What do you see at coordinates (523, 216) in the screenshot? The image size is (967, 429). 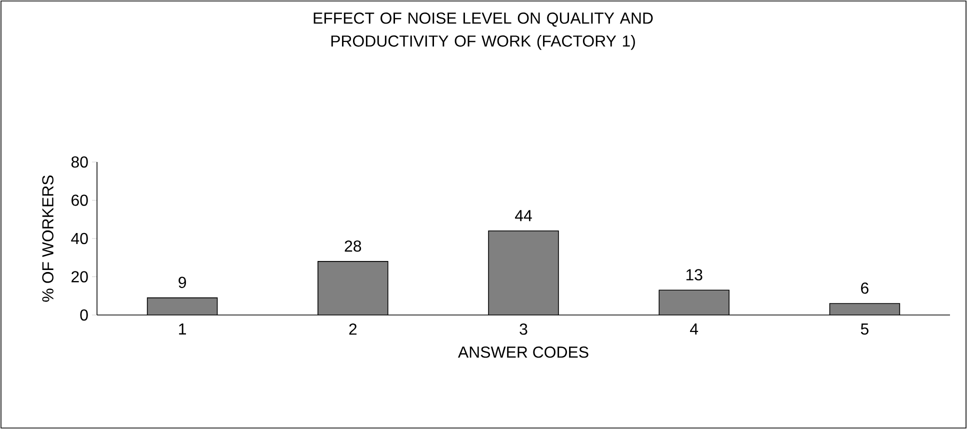 I see `data-label: 44` at bounding box center [523, 216].